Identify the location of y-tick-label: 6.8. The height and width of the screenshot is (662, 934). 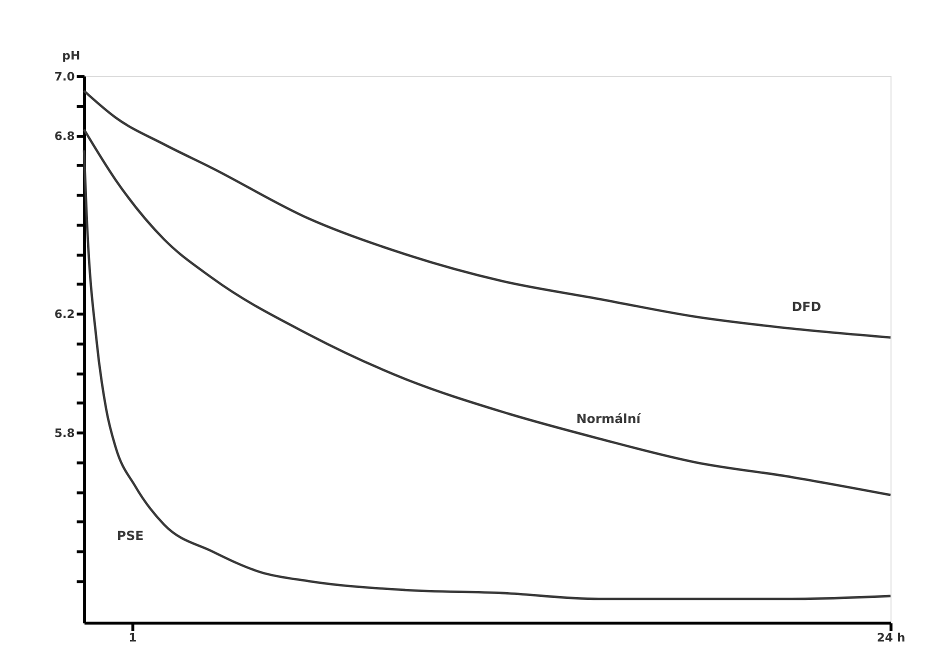
(64, 135).